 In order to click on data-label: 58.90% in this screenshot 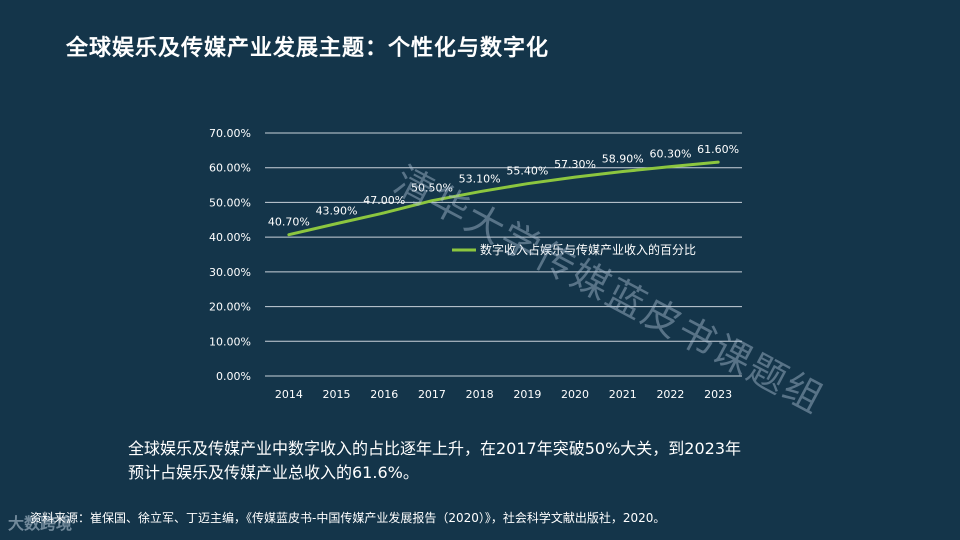, I will do `click(623, 159)`.